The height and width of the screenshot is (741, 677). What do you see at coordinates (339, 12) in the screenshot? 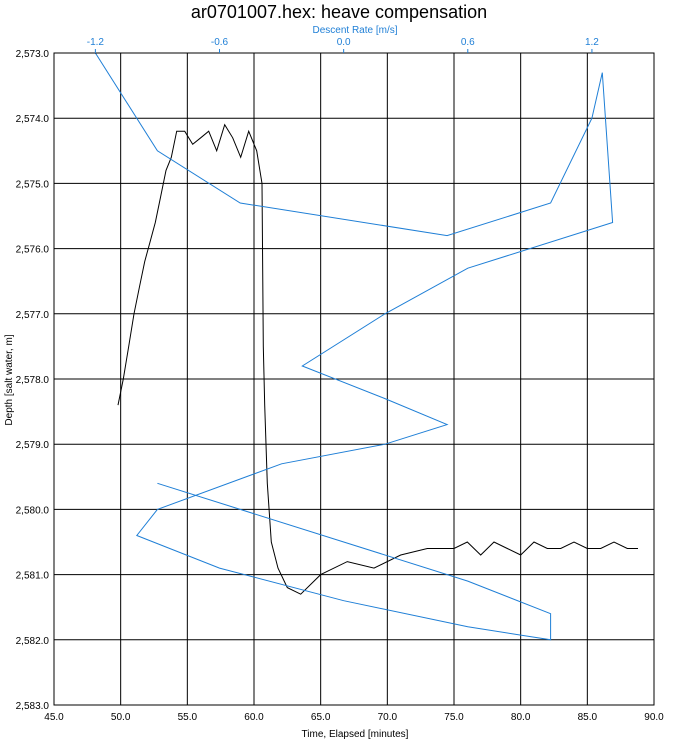
I see `chart-title: ar0701007.hex: heave compensation` at bounding box center [339, 12].